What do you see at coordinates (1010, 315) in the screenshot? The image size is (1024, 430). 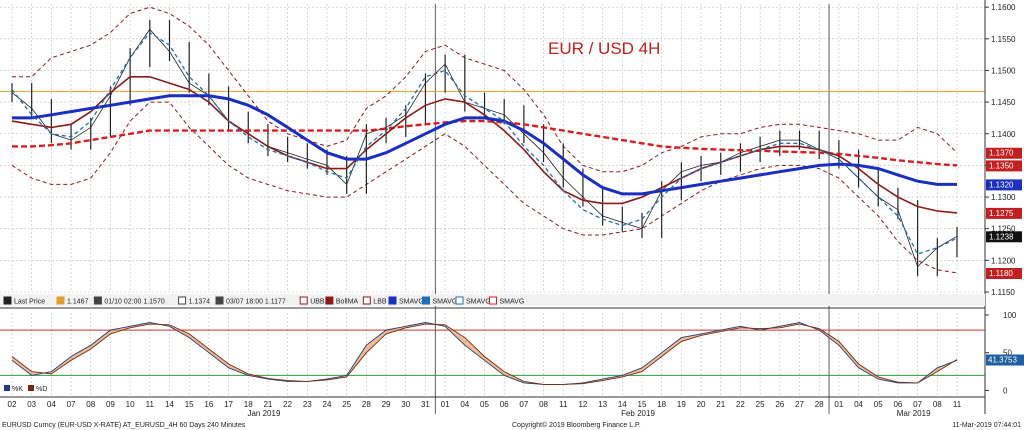 I see `osc-tick-label: 100` at bounding box center [1010, 315].